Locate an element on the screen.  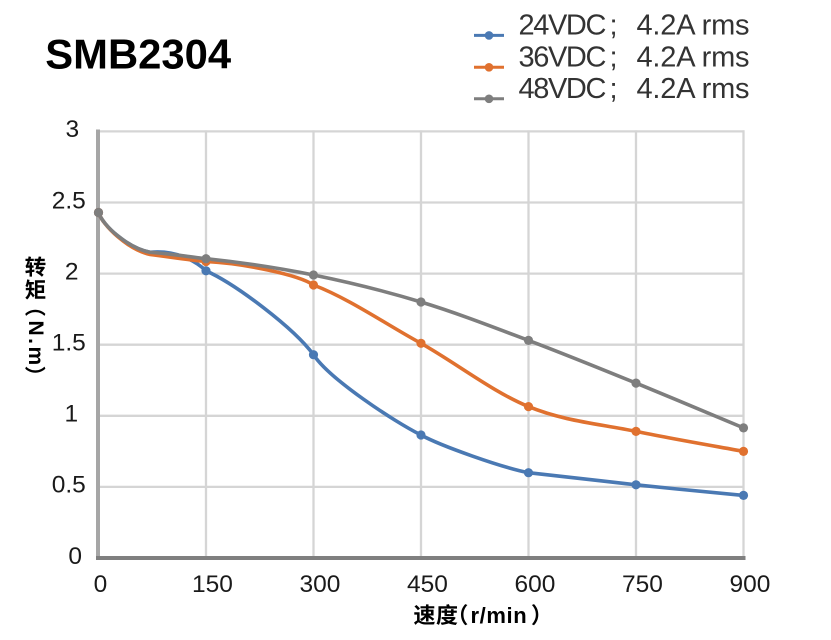
svg-text: 300 is located at coordinates (320, 584).